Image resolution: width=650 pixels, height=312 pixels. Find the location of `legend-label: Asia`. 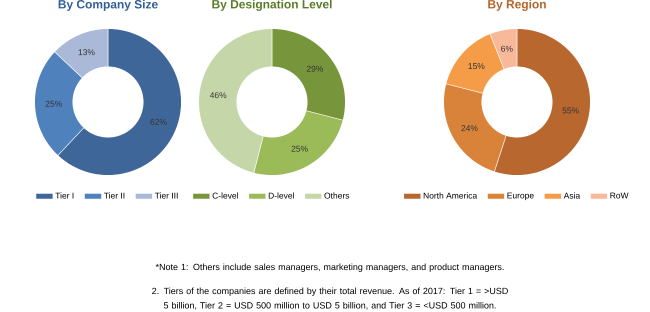

legend-label: Asia is located at coordinates (572, 195).